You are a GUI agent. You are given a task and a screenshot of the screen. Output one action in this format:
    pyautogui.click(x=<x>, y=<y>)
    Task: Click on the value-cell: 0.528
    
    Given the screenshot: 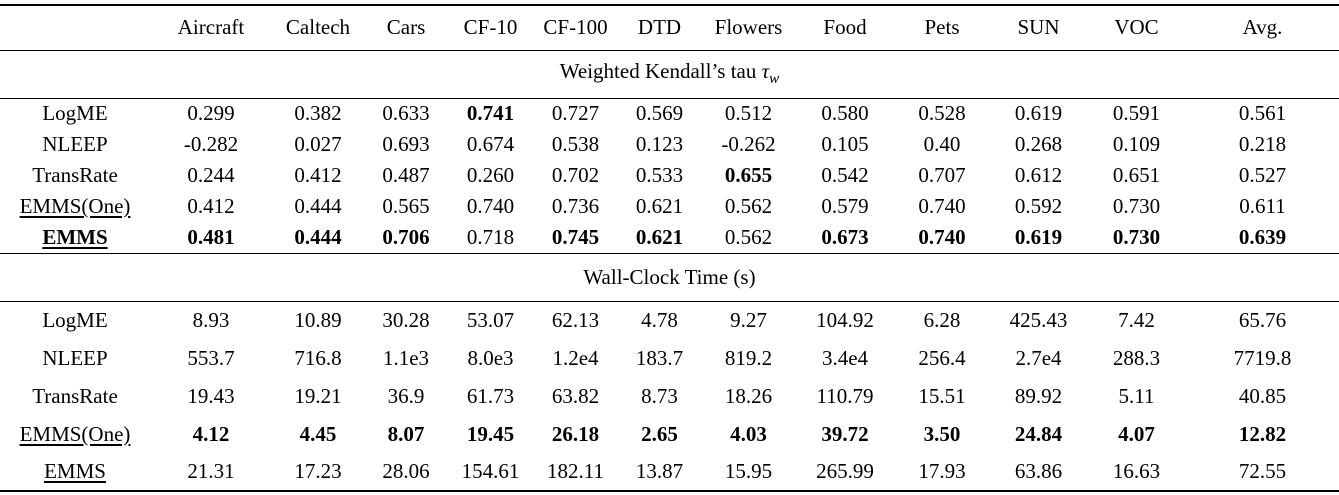 What is the action you would take?
    pyautogui.click(x=942, y=113)
    